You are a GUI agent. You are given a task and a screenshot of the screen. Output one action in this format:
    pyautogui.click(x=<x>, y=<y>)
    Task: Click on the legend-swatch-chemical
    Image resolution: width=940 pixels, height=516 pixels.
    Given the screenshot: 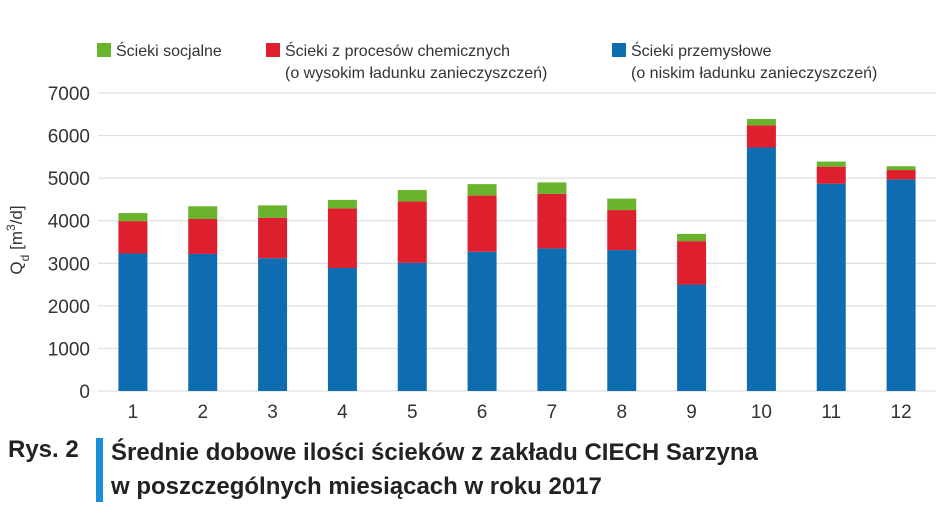 What is the action you would take?
    pyautogui.click(x=273, y=50)
    